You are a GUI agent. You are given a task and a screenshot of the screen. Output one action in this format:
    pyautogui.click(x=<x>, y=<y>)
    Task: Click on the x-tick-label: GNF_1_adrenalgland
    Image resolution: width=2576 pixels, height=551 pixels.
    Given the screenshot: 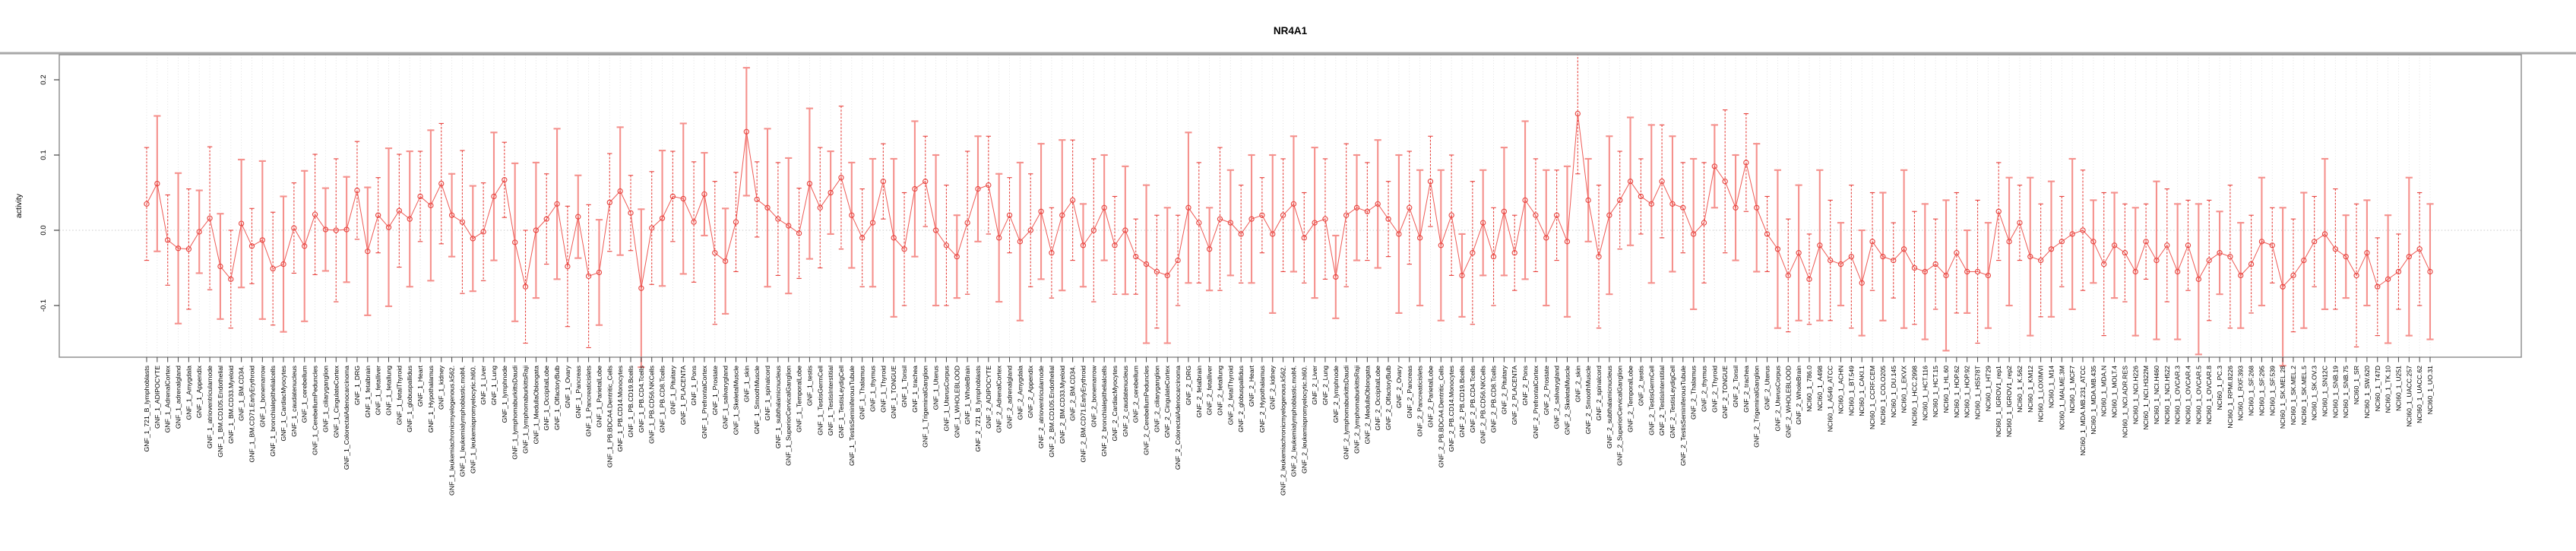 What is the action you would take?
    pyautogui.click(x=178, y=398)
    